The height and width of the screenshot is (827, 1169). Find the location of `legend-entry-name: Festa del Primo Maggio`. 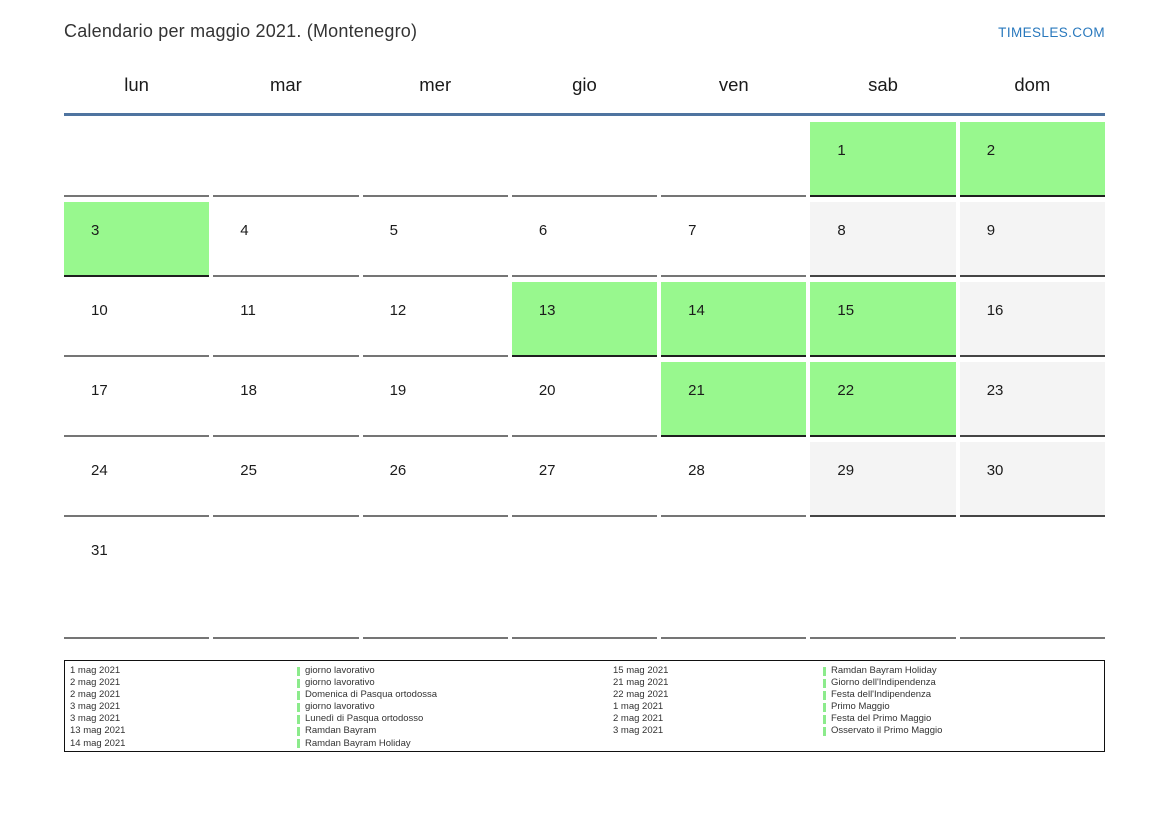

legend-entry-name: Festa del Primo Maggio is located at coordinates (881, 719).